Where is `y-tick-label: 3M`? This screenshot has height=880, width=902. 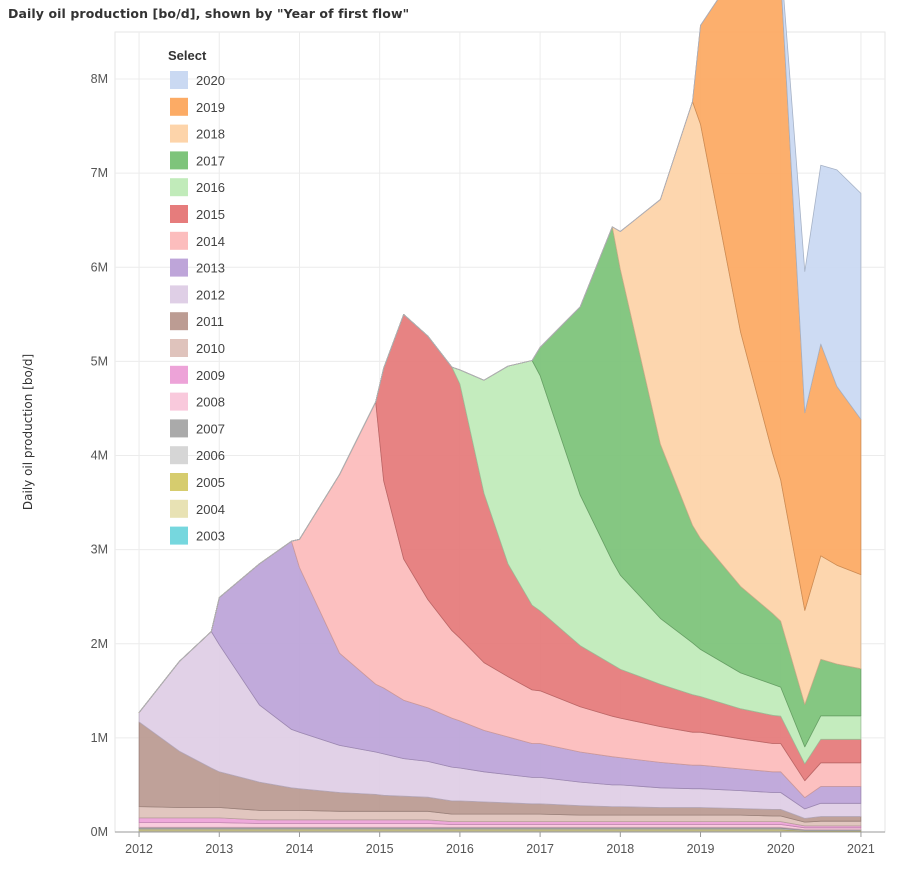 y-tick-label: 3M is located at coordinates (99, 550).